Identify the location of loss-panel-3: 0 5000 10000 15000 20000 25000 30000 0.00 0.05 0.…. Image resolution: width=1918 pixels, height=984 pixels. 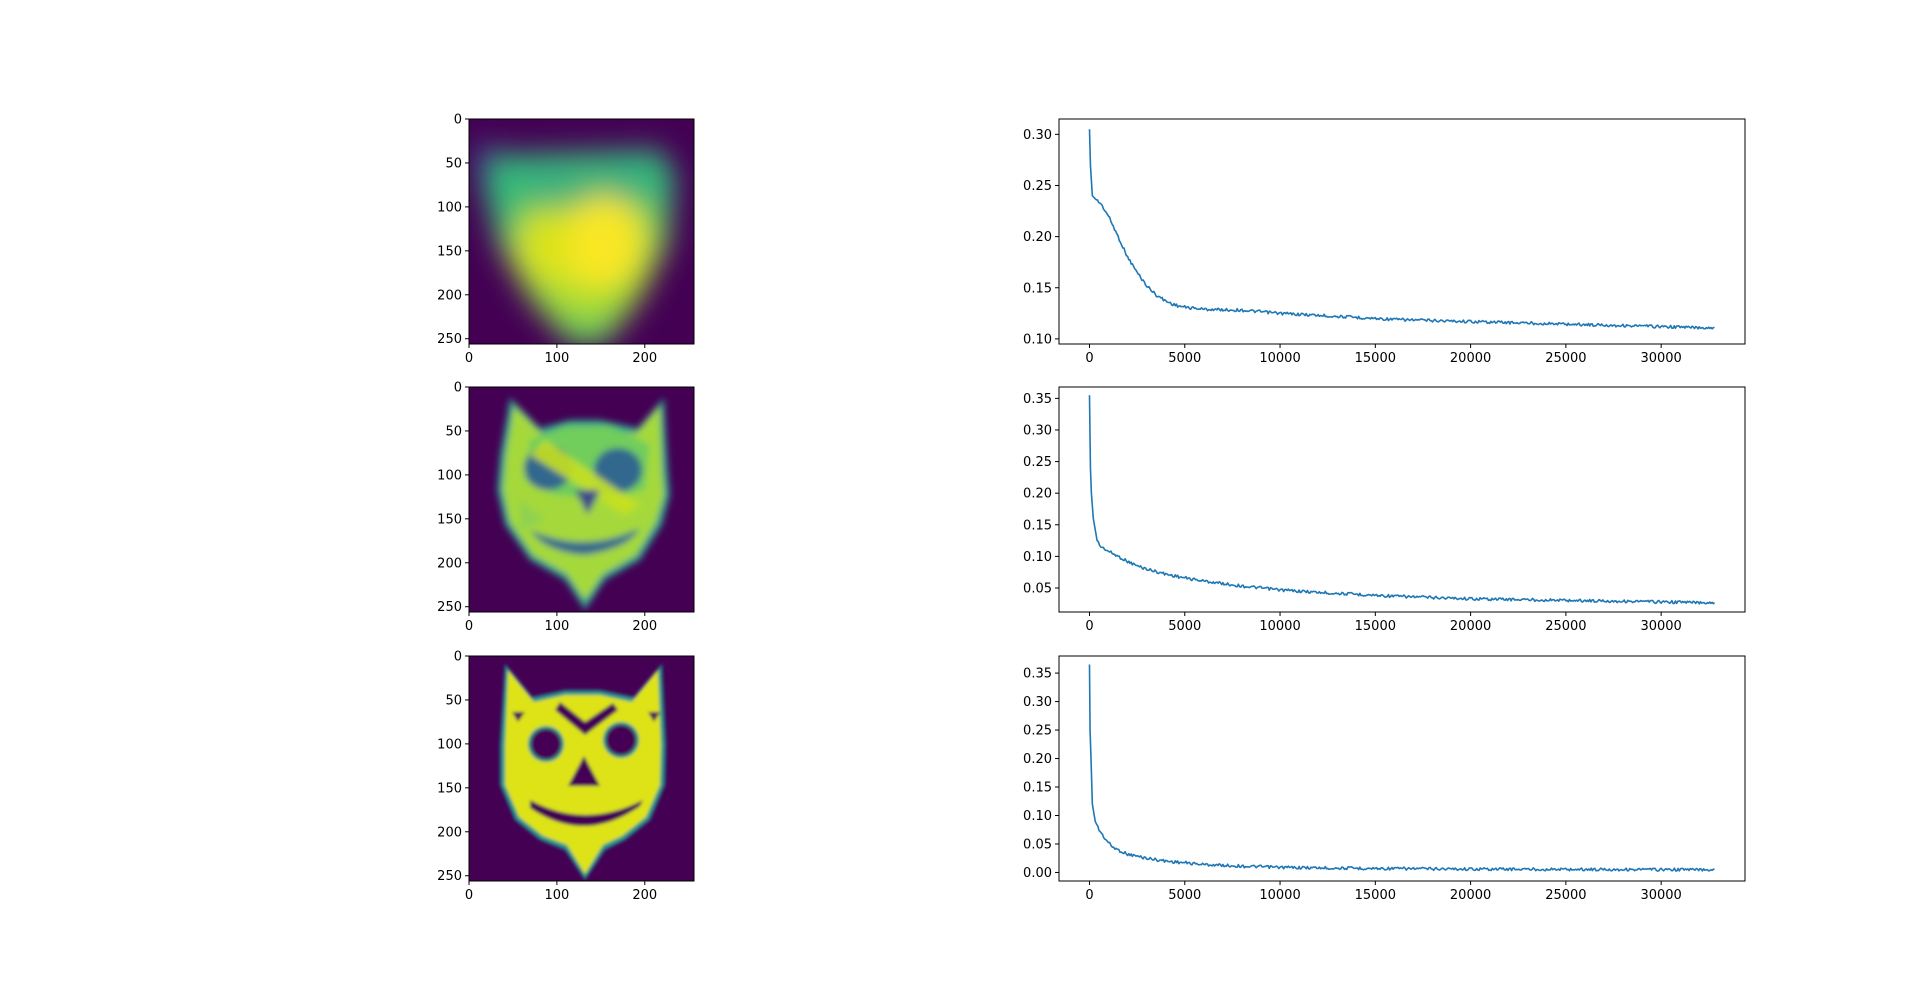
(1384, 779).